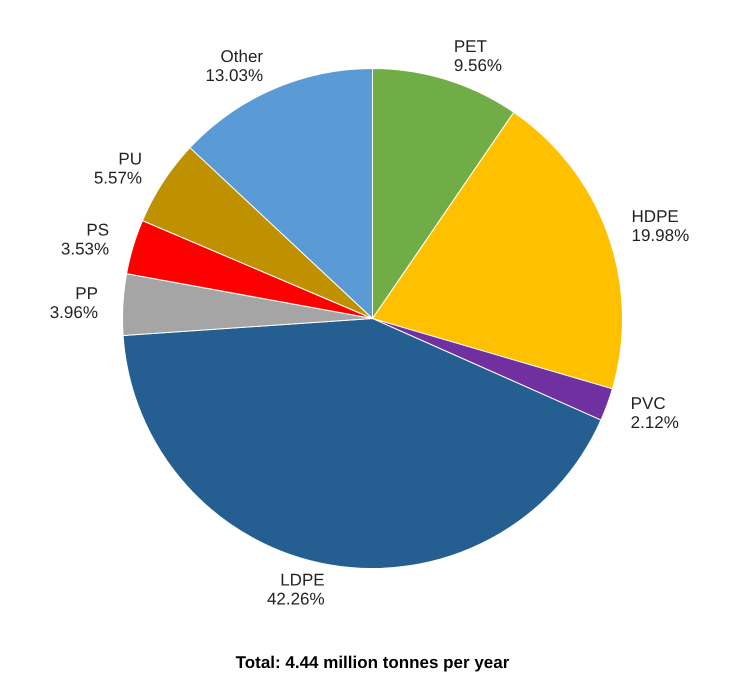 The image size is (736, 685). What do you see at coordinates (86, 294) in the screenshot?
I see `slice-label: PP` at bounding box center [86, 294].